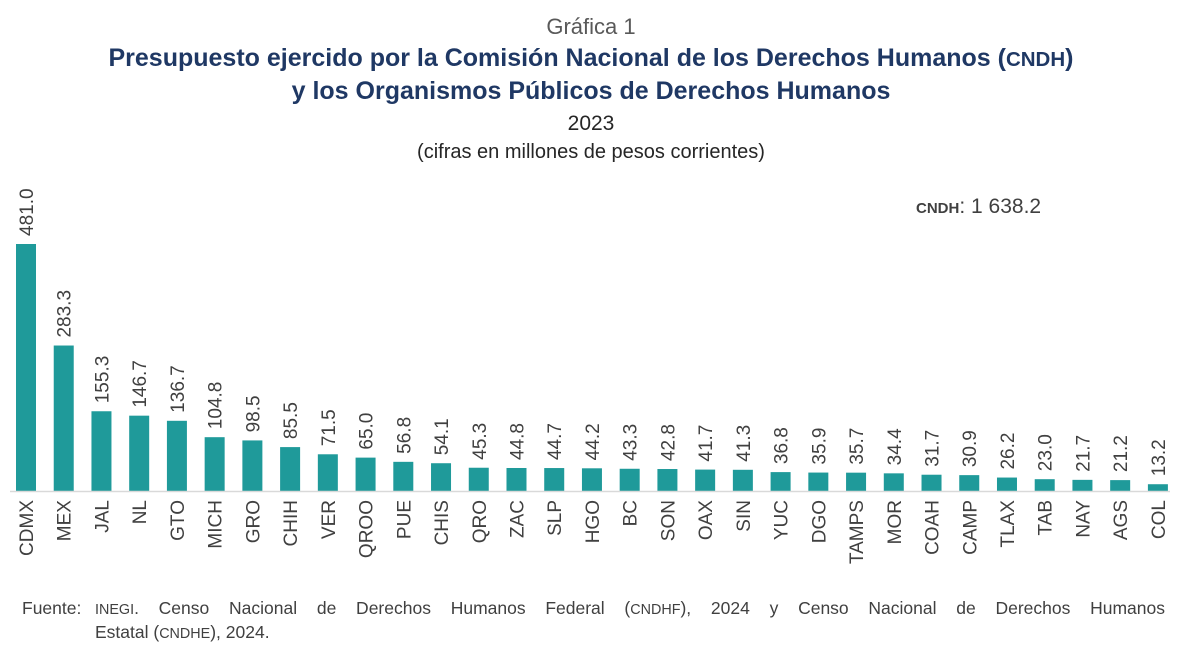 This screenshot has height=660, width=1182. Describe the element at coordinates (176, 455) in the screenshot. I see `bar-gto` at that location.